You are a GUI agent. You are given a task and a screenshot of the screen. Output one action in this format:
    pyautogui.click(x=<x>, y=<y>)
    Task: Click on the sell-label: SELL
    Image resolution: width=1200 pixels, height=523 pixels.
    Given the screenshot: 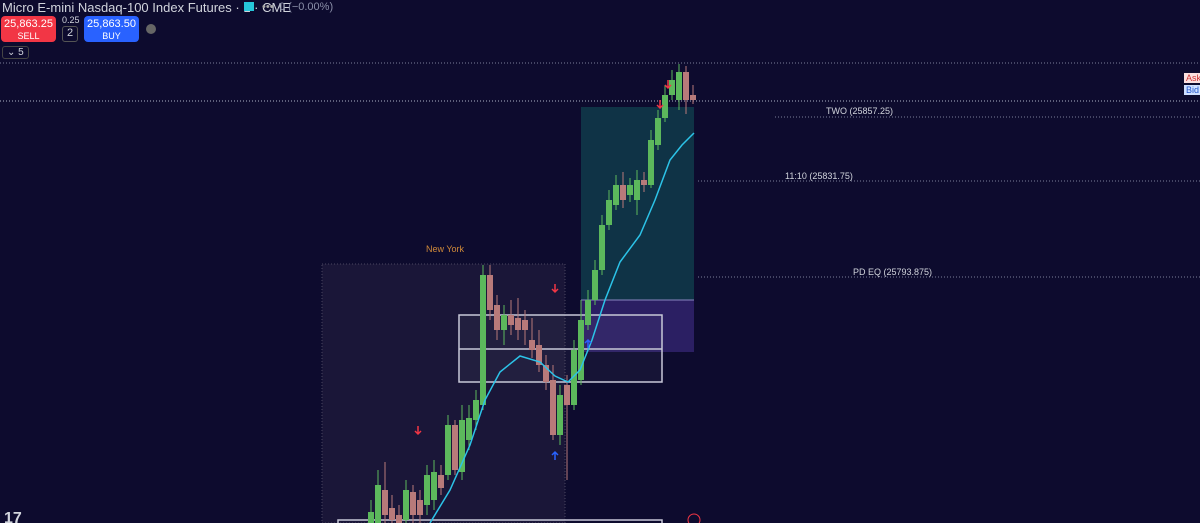 What is the action you would take?
    pyautogui.click(x=28, y=36)
    